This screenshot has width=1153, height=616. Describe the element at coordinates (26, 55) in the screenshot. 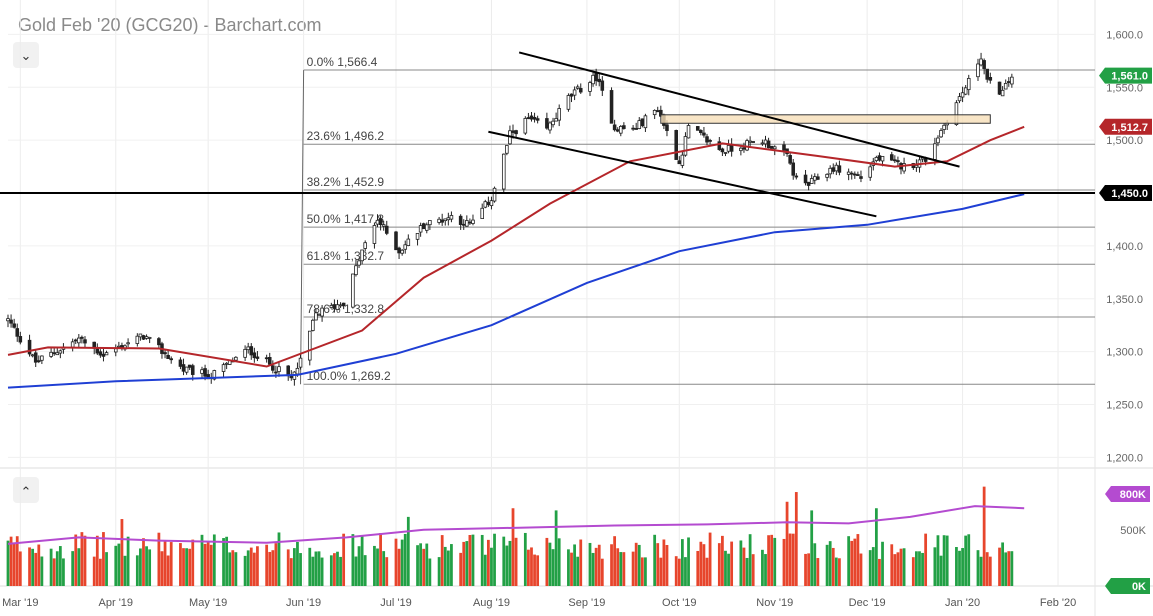

I see `collapse-panel-button: ⌄` at that location.